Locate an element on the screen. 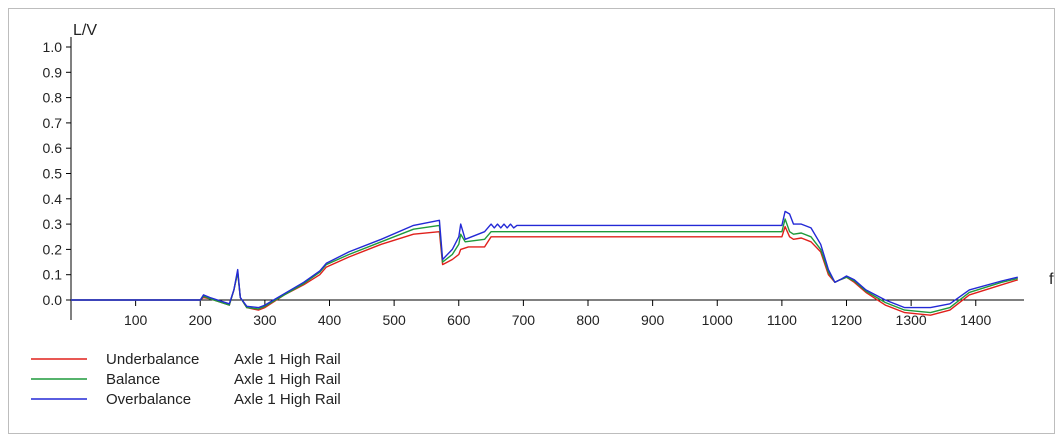 This screenshot has width=1057, height=436. y-tick-label: 0.6 is located at coordinates (53, 148).